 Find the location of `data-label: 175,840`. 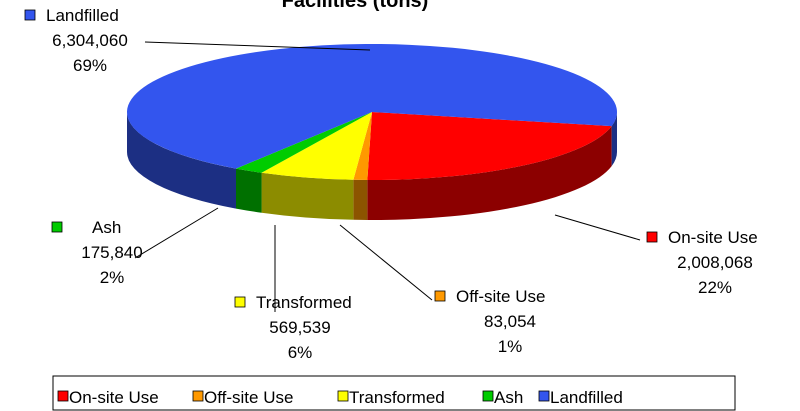

data-label: 175,840 is located at coordinates (111, 252).